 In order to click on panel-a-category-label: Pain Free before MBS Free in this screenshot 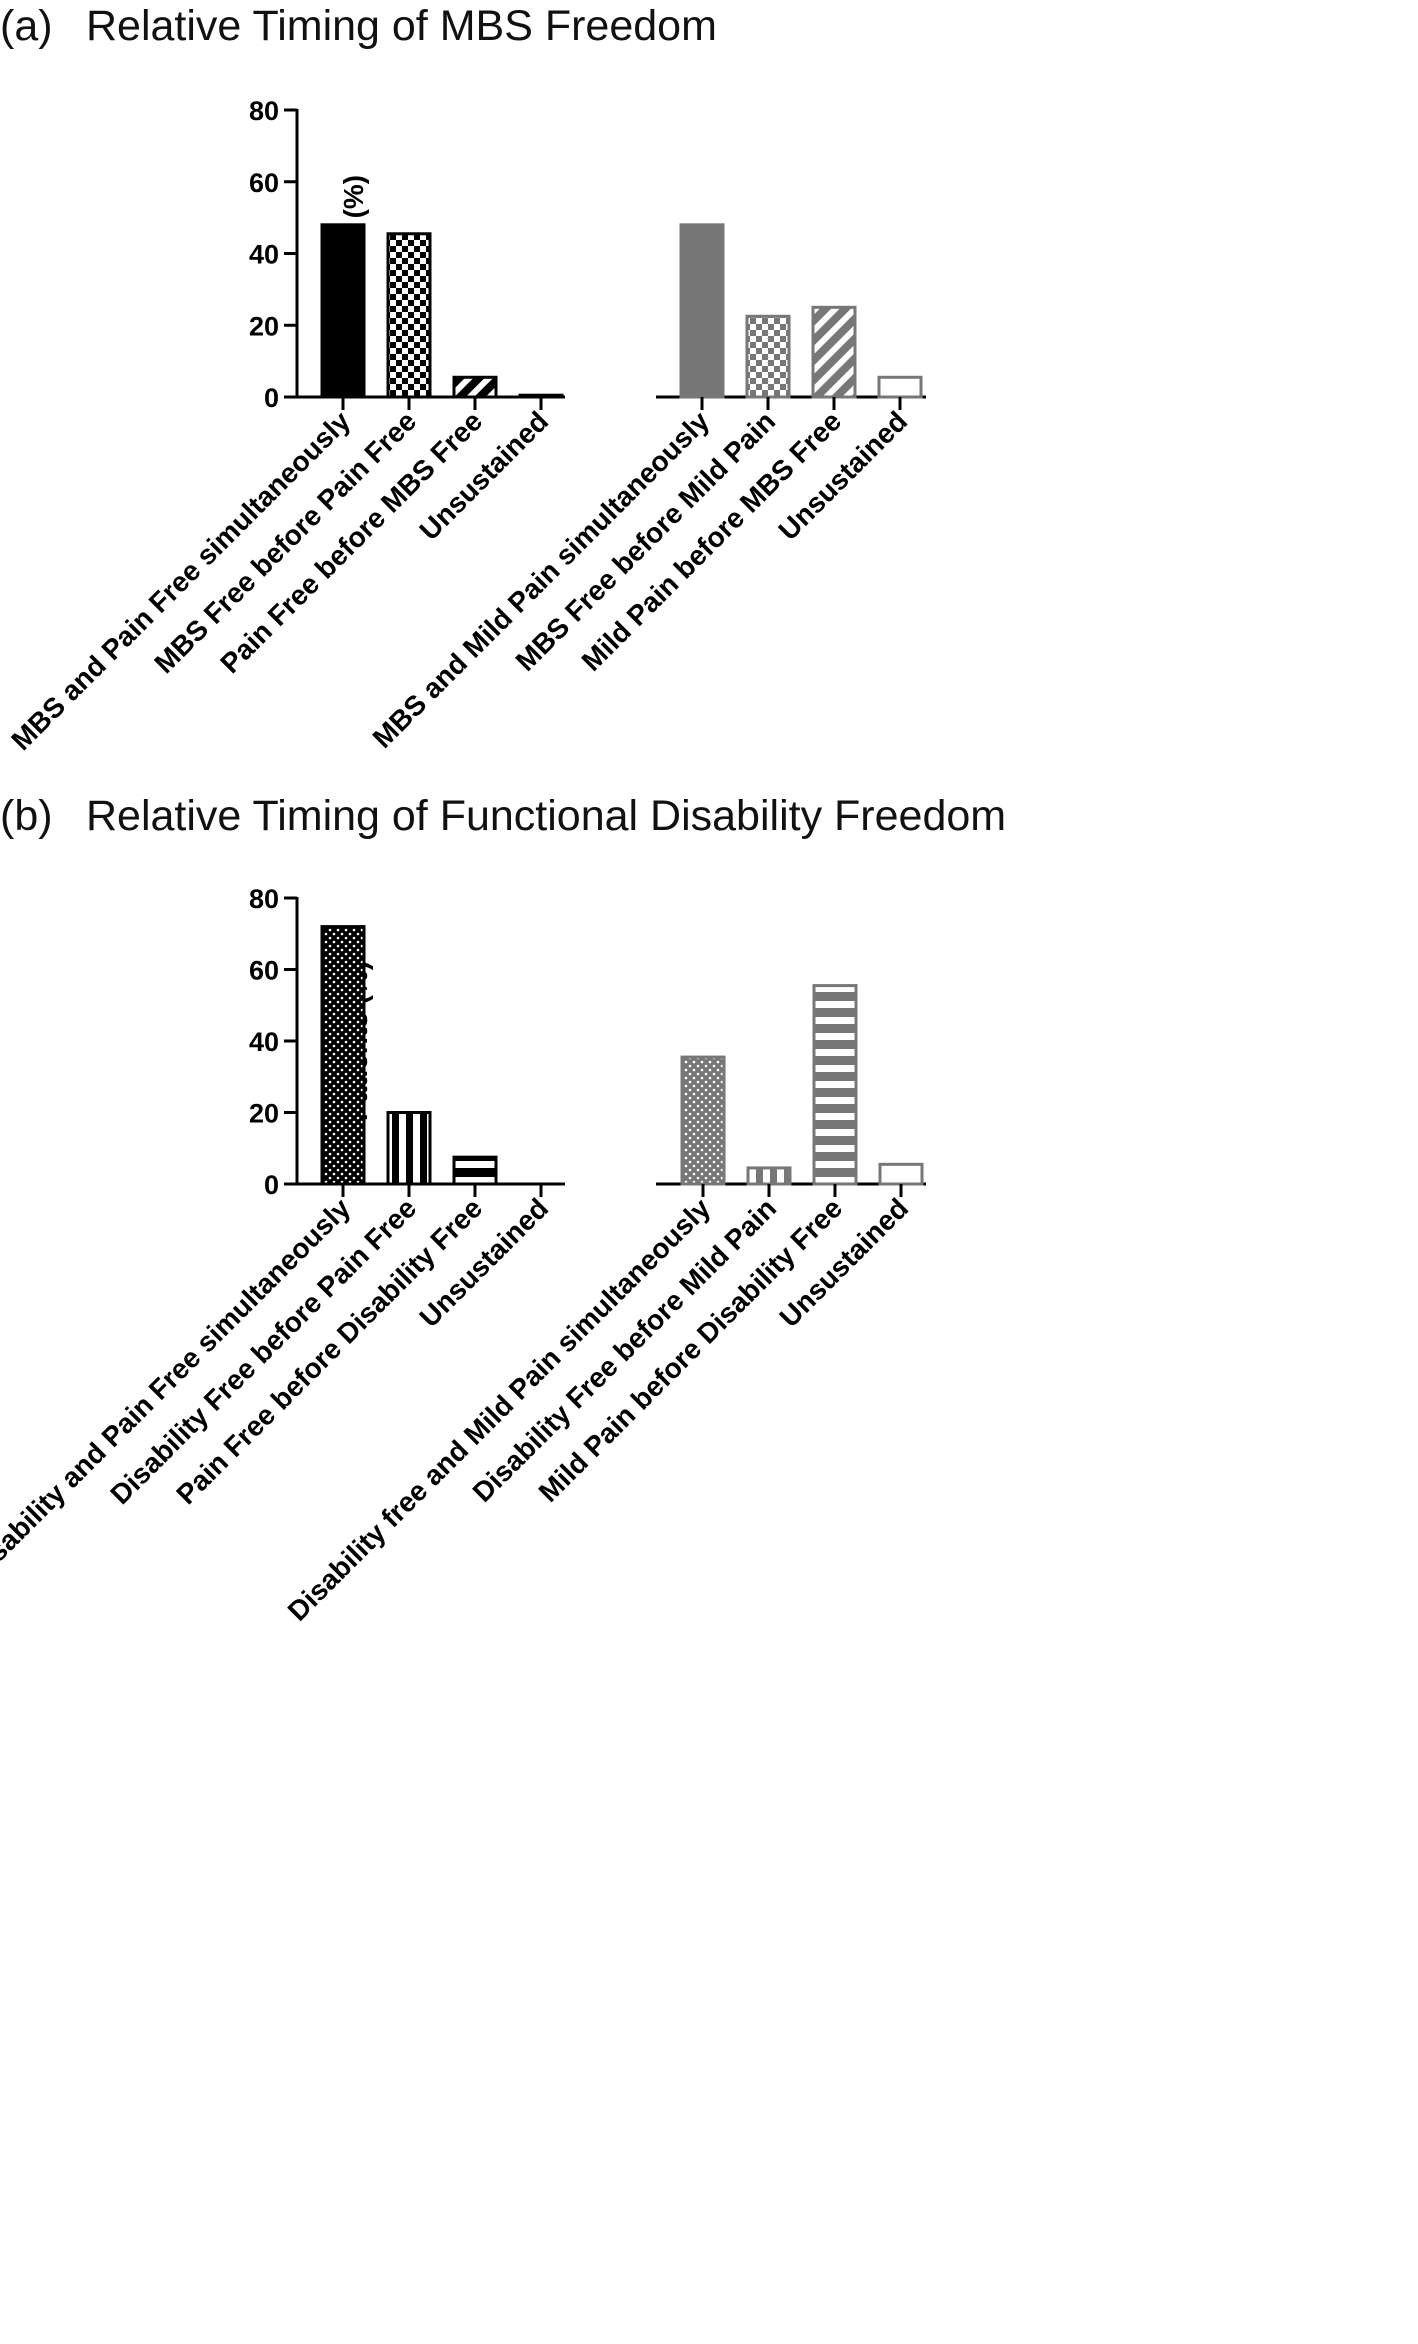, I will do `click(351, 542)`.